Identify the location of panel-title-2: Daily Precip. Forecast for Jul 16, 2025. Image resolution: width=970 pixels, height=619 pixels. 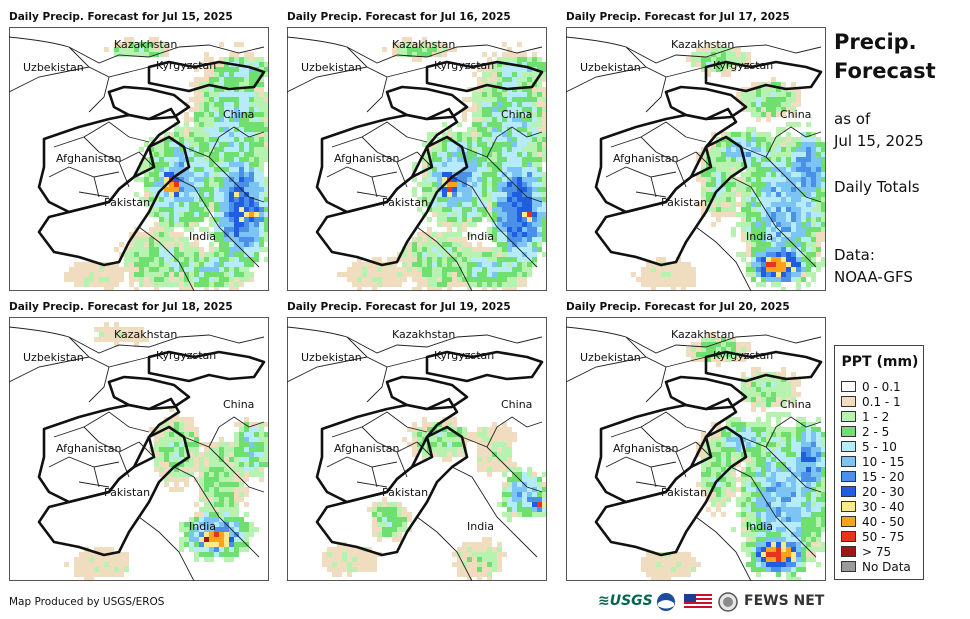
(399, 17).